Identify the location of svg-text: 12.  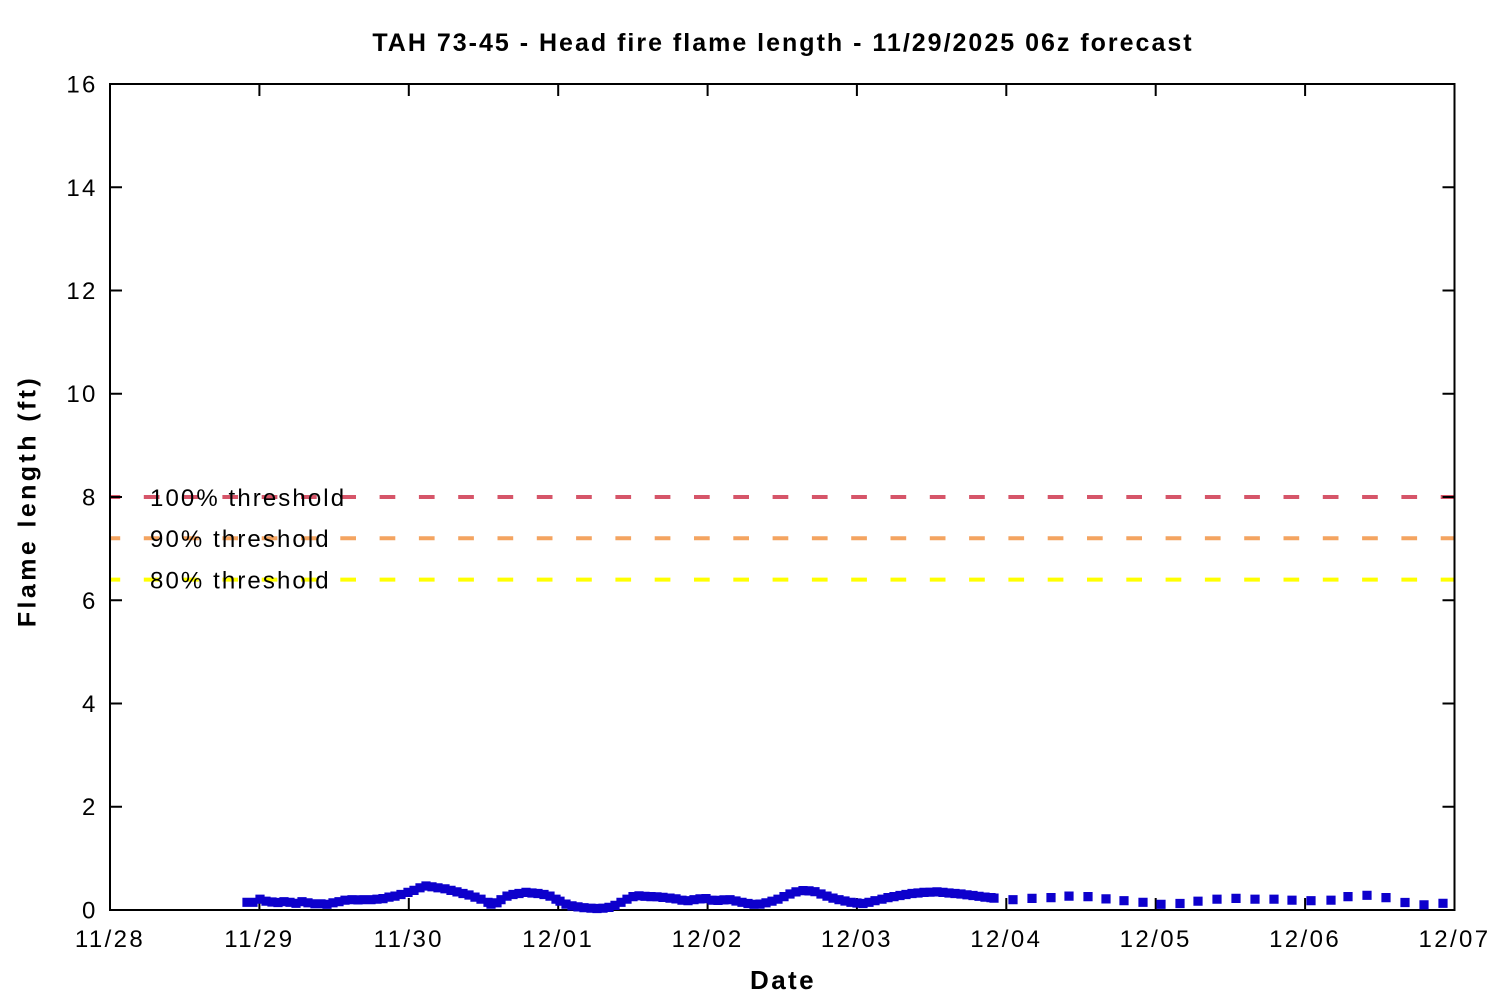
(81, 291).